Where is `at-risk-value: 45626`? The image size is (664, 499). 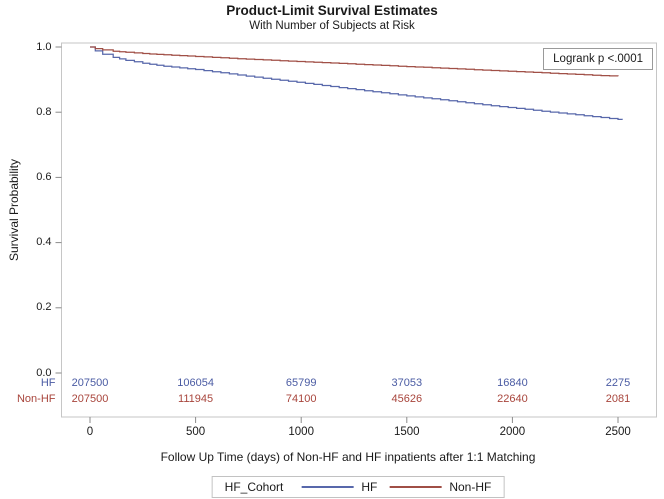 at-risk-value: 45626 is located at coordinates (407, 399).